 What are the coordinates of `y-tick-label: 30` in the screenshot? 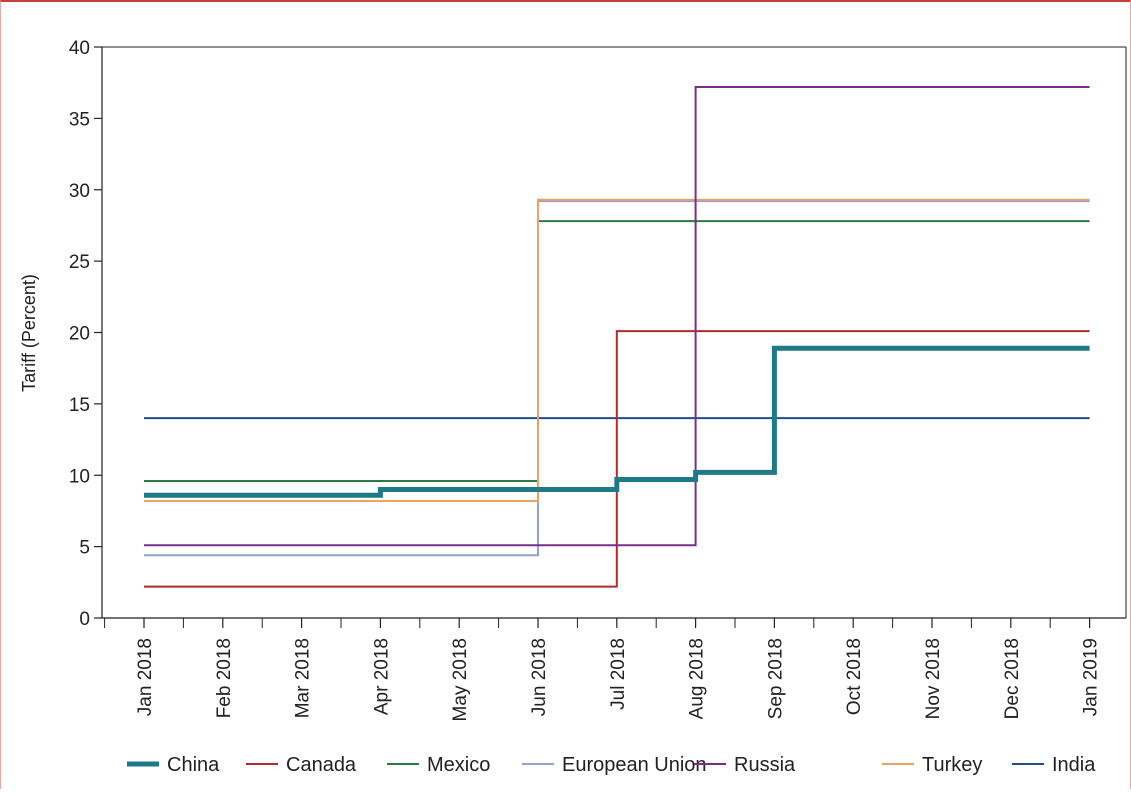 It's located at (79, 191).